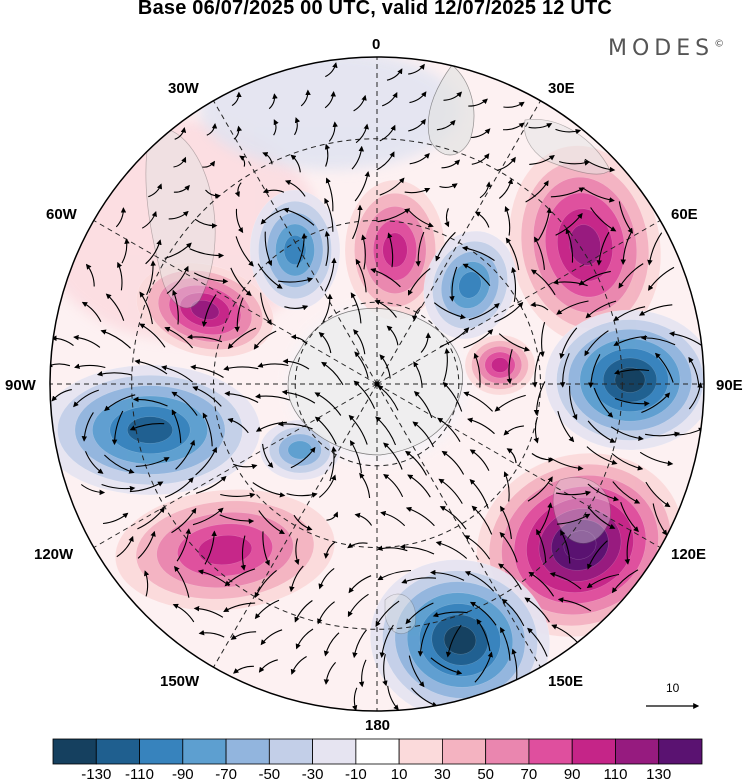  Describe the element at coordinates (500, 365) in the screenshot. I see `anomaly-high-75e` at that location.